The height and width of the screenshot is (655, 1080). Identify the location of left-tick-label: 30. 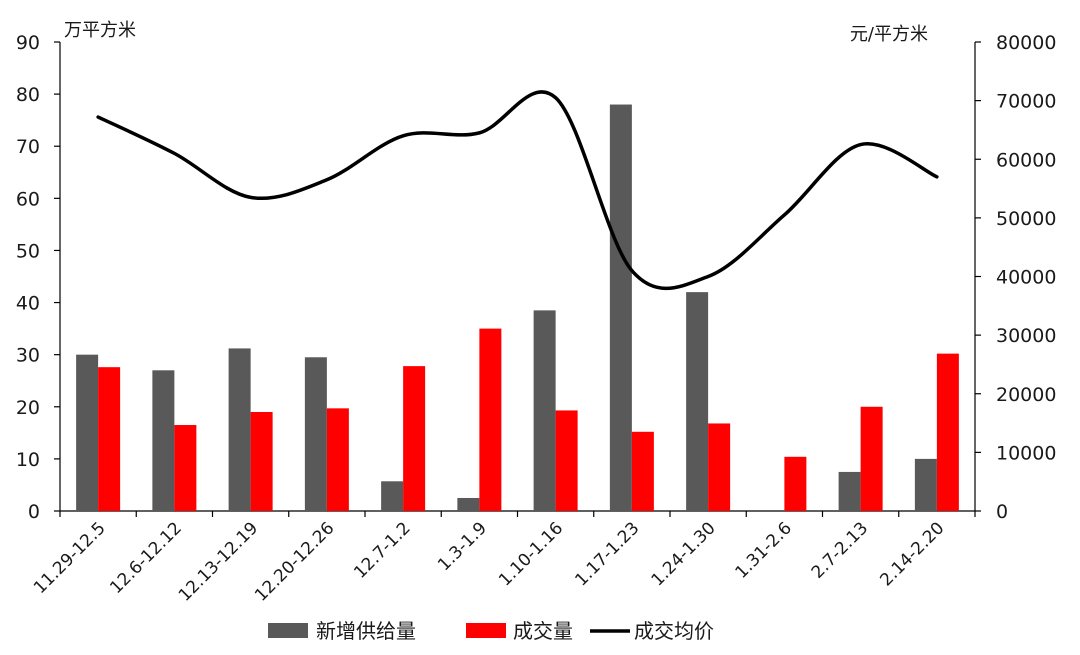
(28, 356).